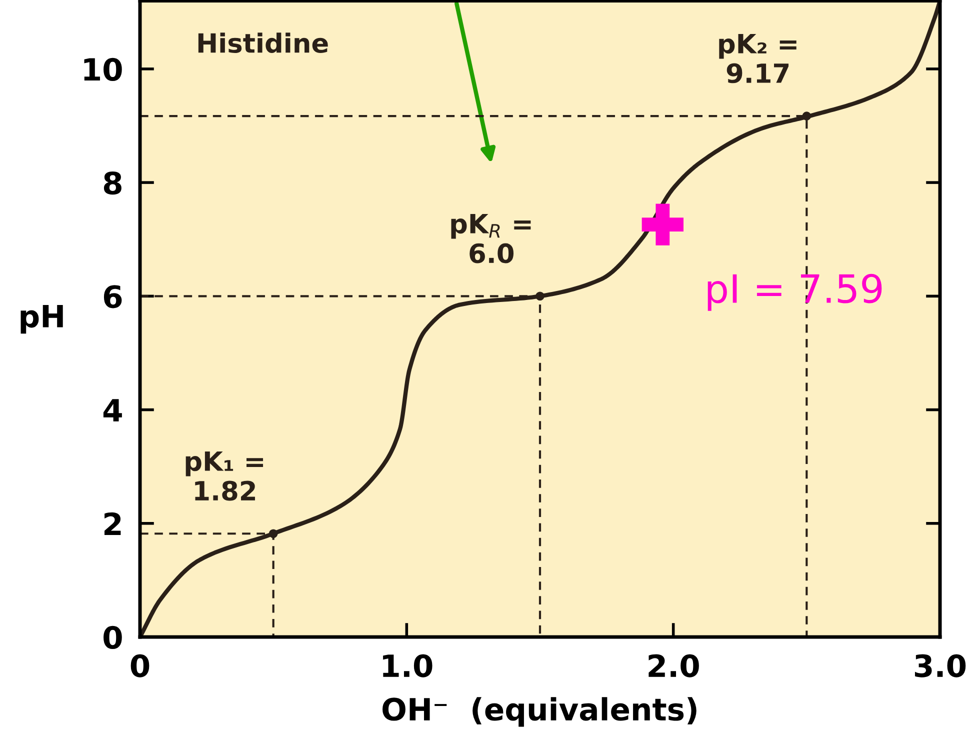 The image size is (973, 754). What do you see at coordinates (112, 523) in the screenshot?
I see `y-tick-label: 2` at bounding box center [112, 523].